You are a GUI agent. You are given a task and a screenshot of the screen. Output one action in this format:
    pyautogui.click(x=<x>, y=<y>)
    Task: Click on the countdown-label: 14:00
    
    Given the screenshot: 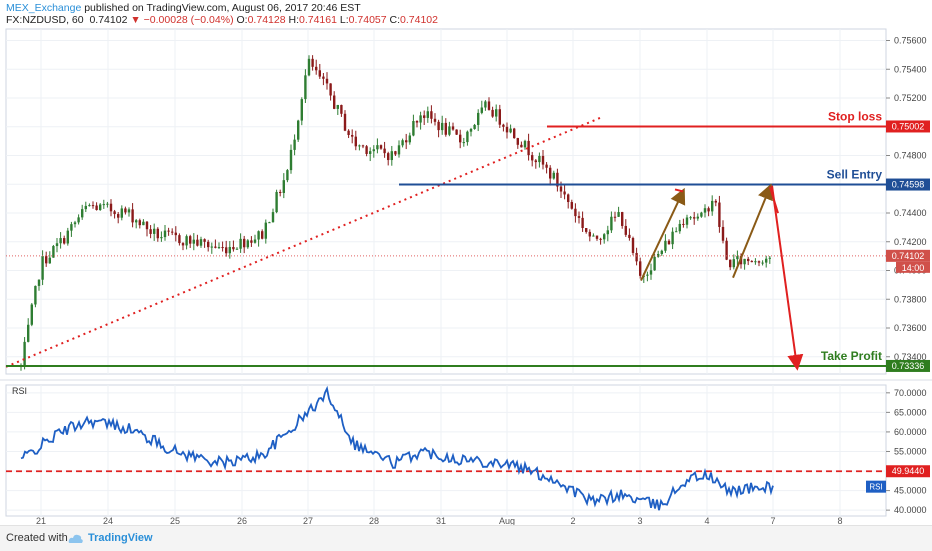 What is the action you would take?
    pyautogui.click(x=913, y=268)
    